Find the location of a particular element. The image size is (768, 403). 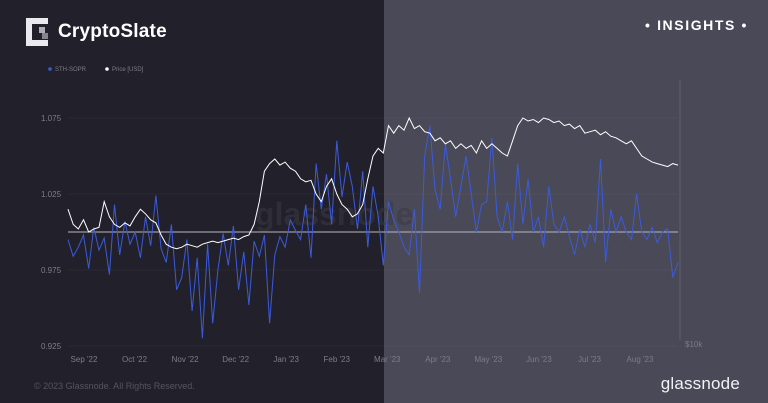

y-tick-label: 0.975 is located at coordinates (51, 270).